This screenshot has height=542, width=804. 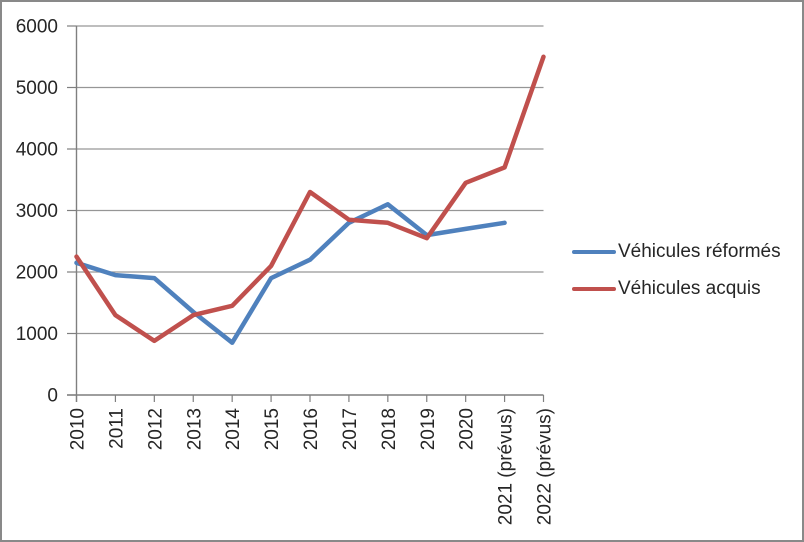 I want to click on legend-line-swatch-blue, so click(x=594, y=251).